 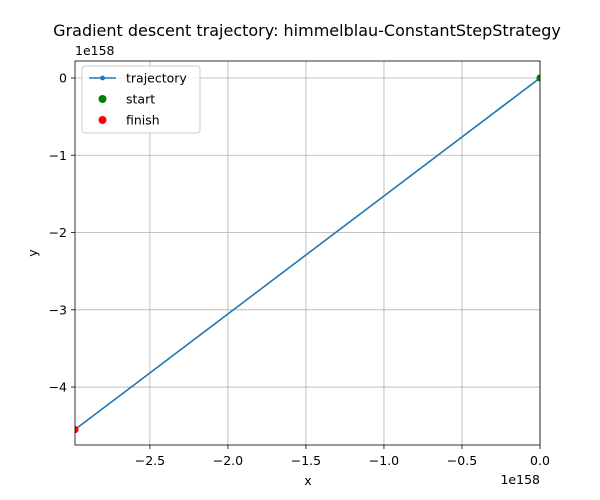 I want to click on x-tick-label: −0.5, so click(x=462, y=460).